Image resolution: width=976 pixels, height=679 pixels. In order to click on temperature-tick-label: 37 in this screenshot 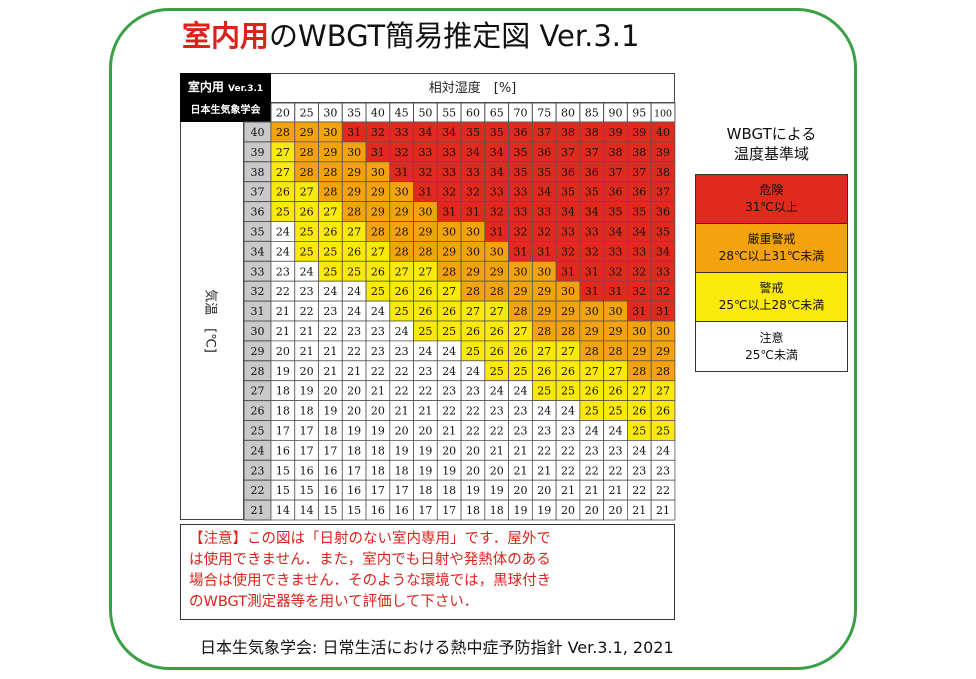, I will do `click(258, 192)`.